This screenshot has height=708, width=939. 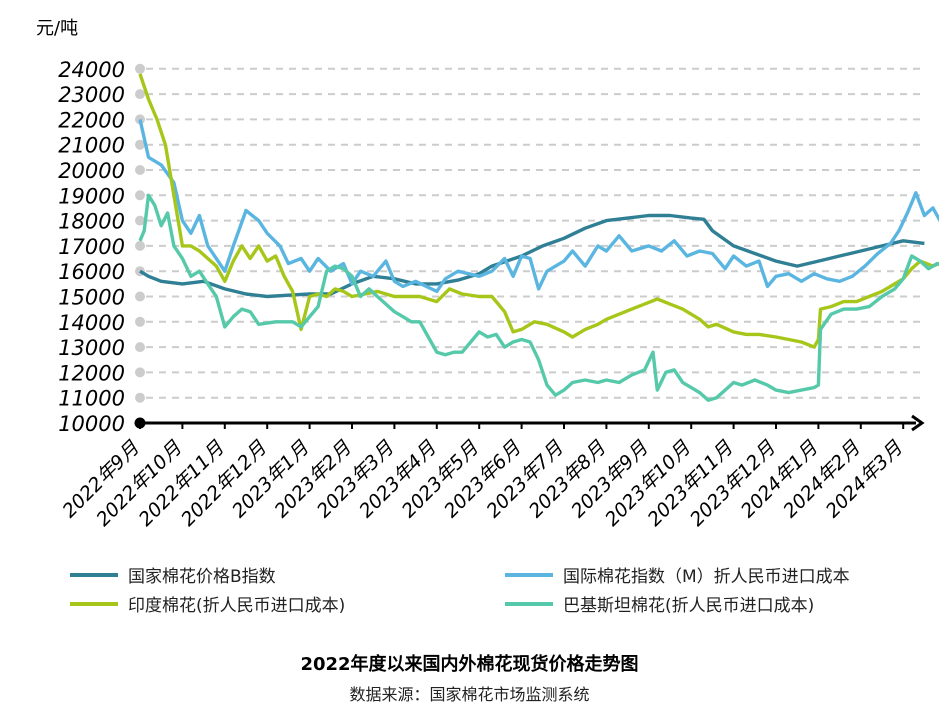 What do you see at coordinates (918, 423) in the screenshot?
I see `x-axis-arrow-icon` at bounding box center [918, 423].